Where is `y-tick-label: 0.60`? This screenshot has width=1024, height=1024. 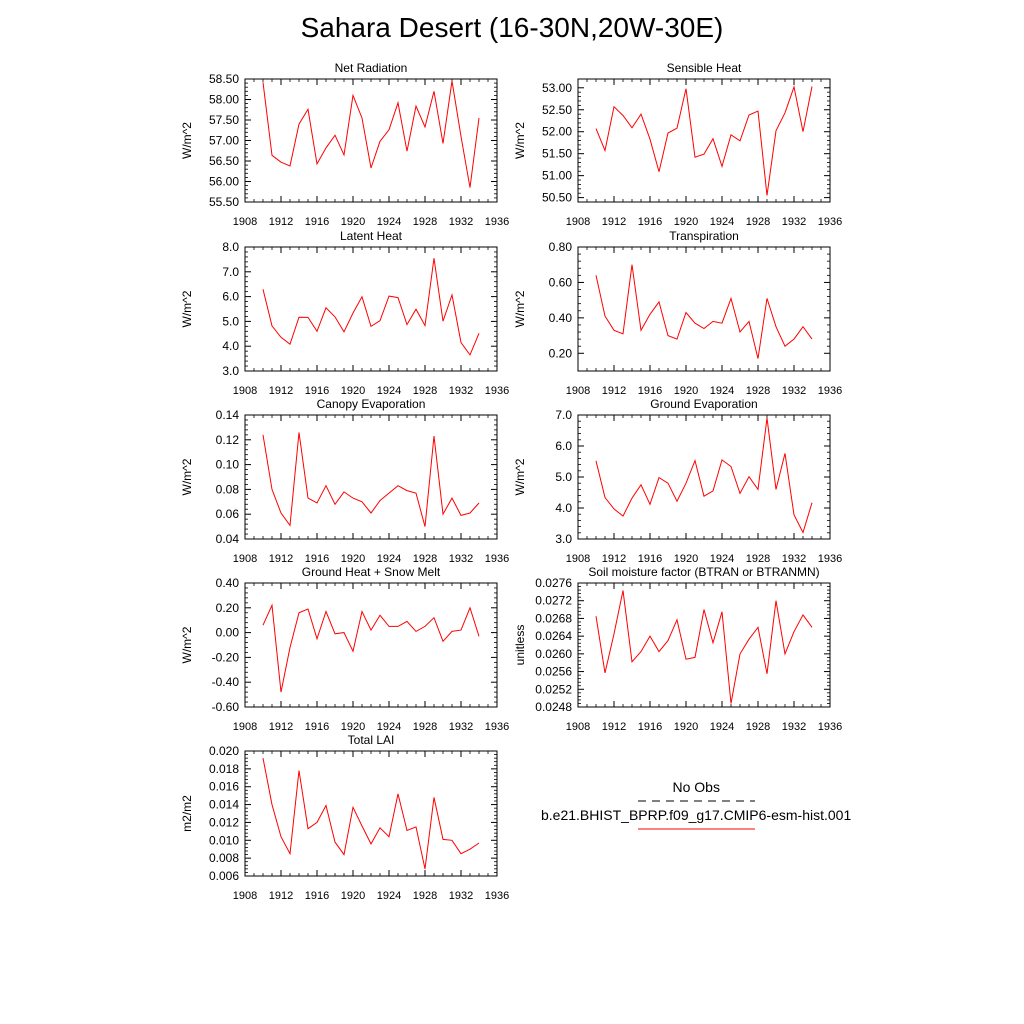
y-tick-label: 0.60 is located at coordinates (561, 282).